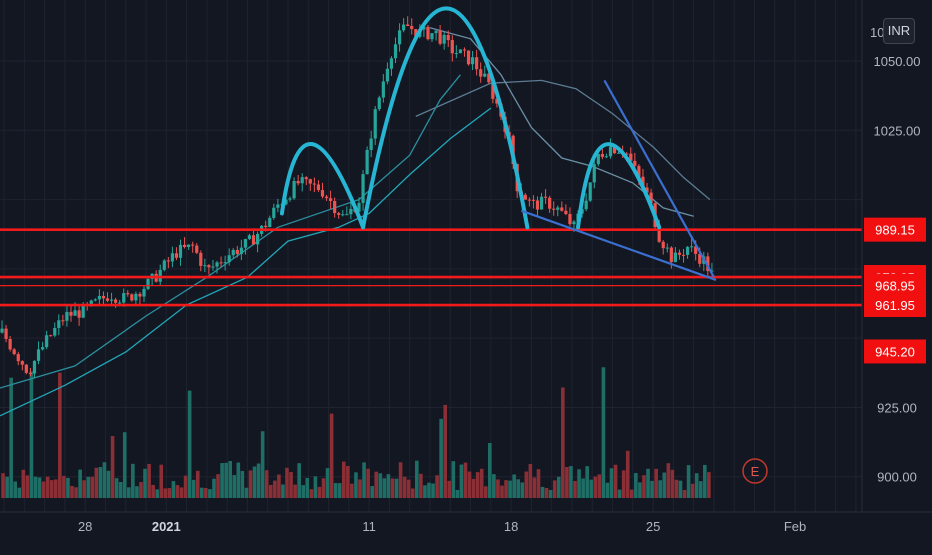 This screenshot has width=932, height=555. Describe the element at coordinates (899, 31) in the screenshot. I see `currency-badge: INR` at that location.